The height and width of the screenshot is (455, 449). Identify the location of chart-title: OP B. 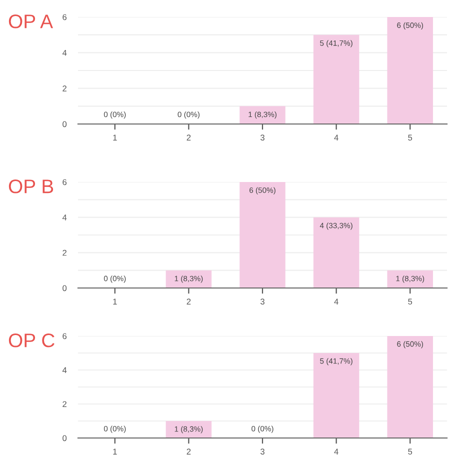
(31, 187).